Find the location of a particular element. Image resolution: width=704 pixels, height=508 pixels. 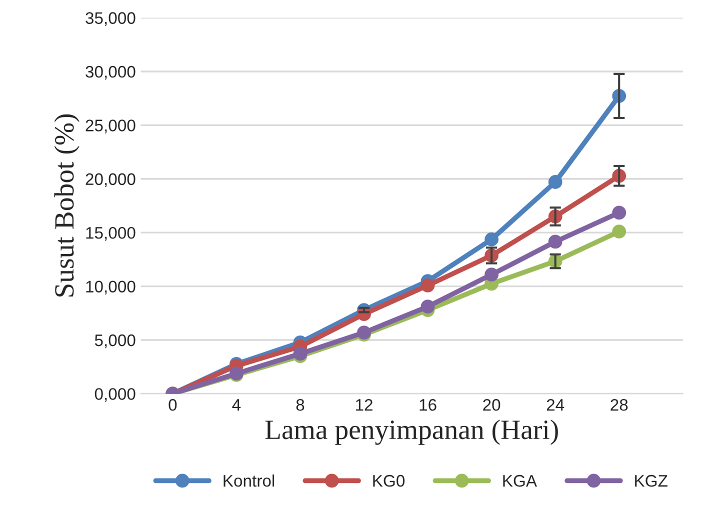

x-tick-label: 28 is located at coordinates (619, 405).